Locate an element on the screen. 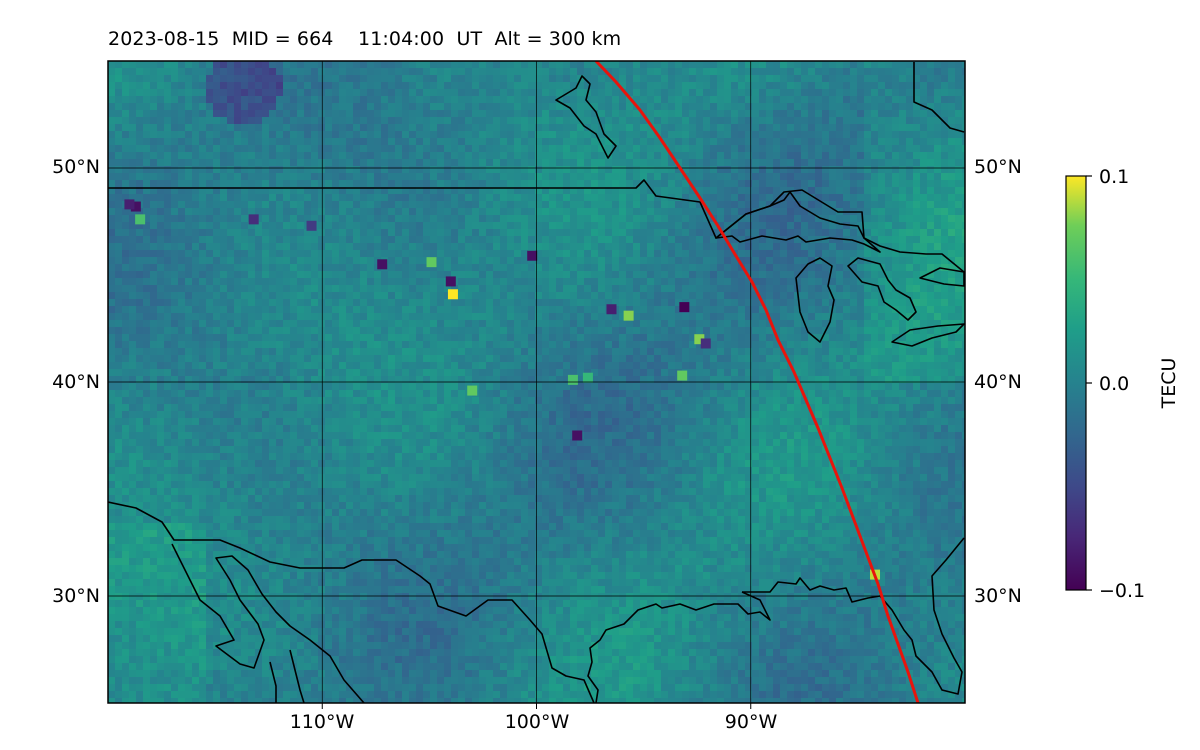 The width and height of the screenshot is (1200, 750). baja-california is located at coordinates (268, 623).